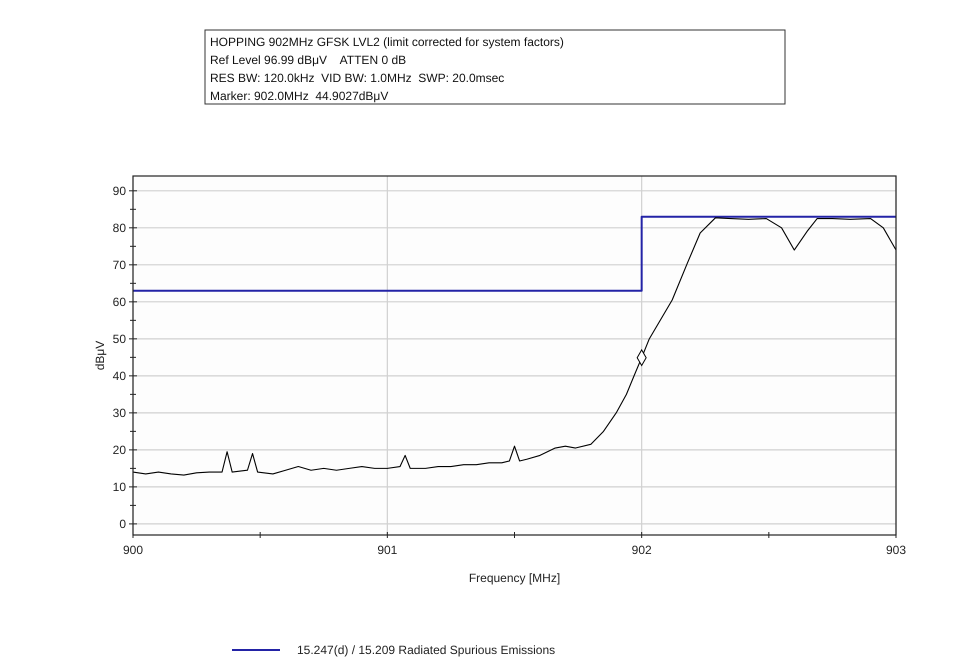  What do you see at coordinates (119, 339) in the screenshot?
I see `y-tick-label: 50` at bounding box center [119, 339].